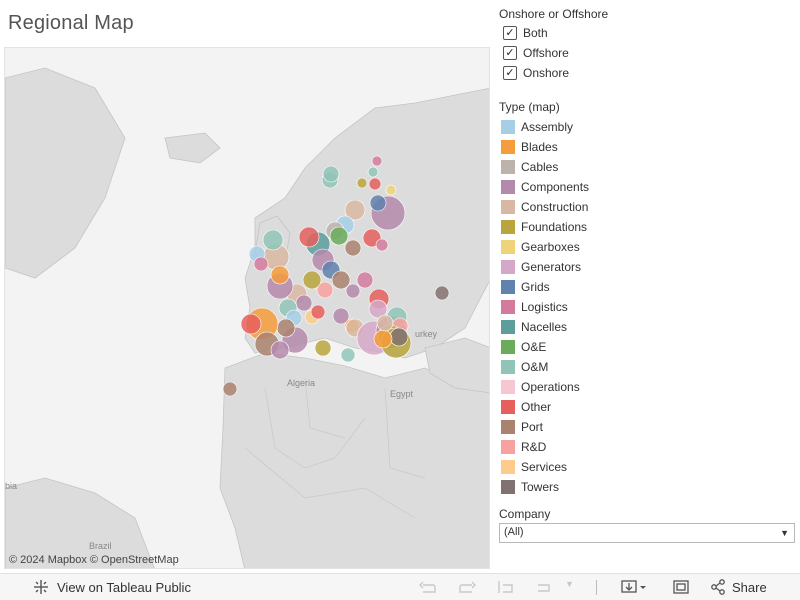 Image resolution: width=800 pixels, height=600 pixels. Describe the element at coordinates (545, 427) in the screenshot. I see `legend-item: Port` at that location.